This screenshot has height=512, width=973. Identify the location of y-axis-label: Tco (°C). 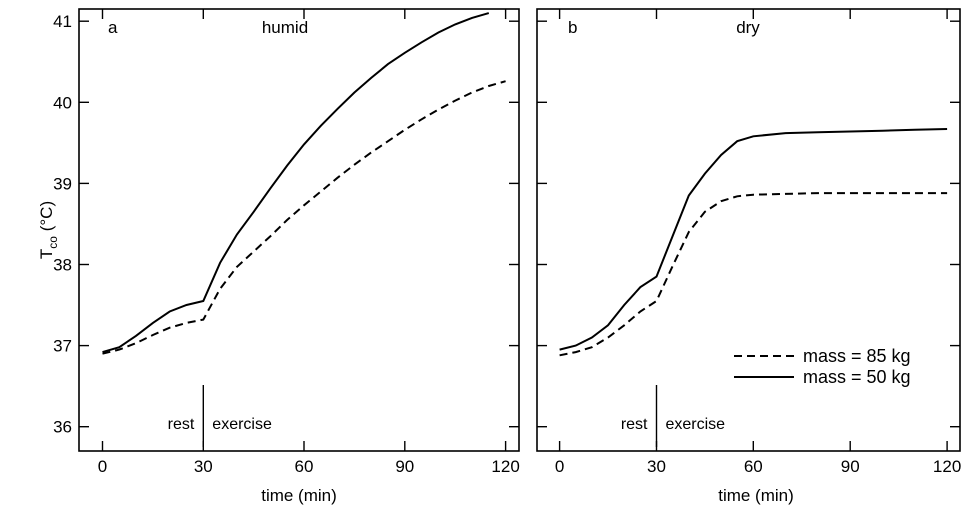
(48, 230).